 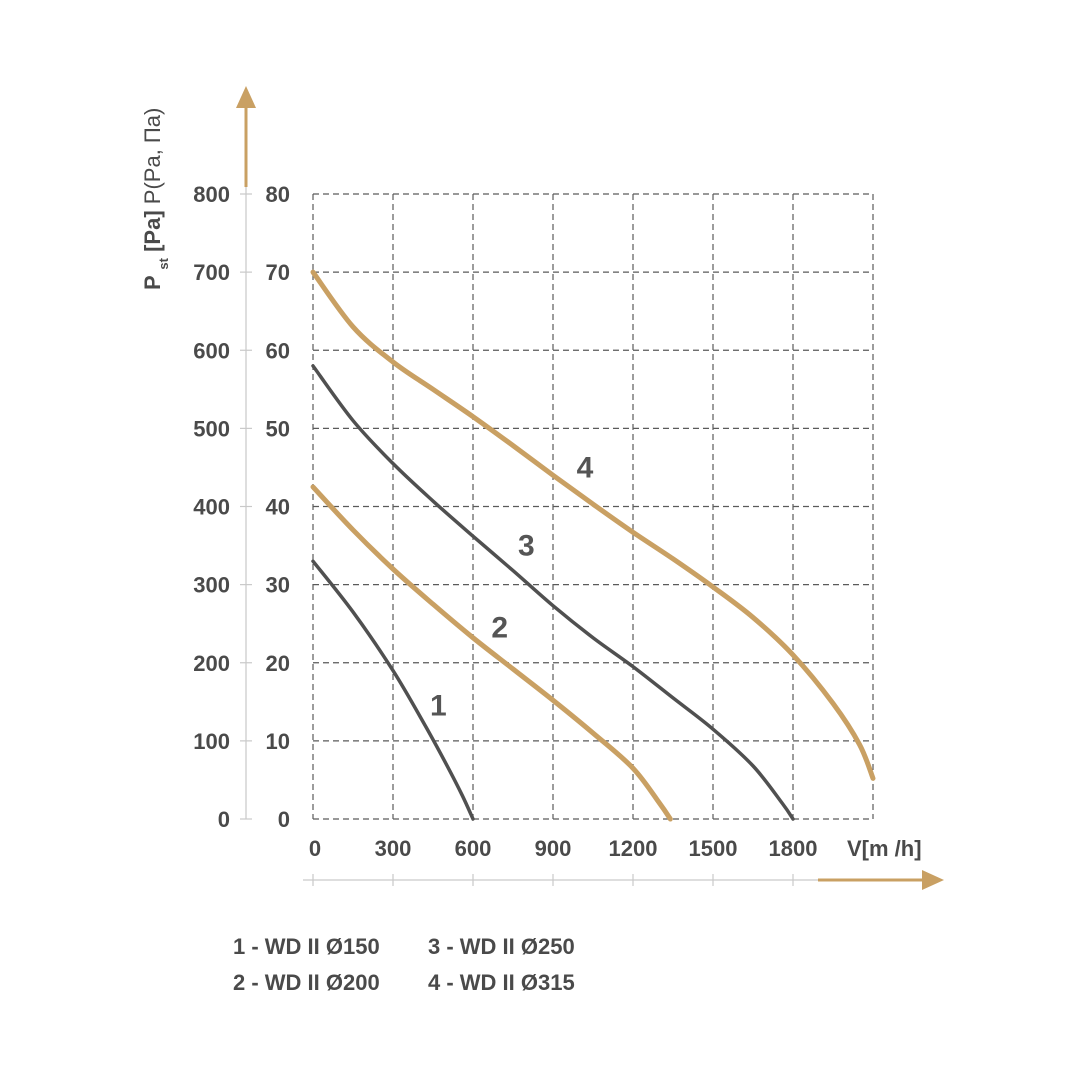 What do you see at coordinates (152, 283) in the screenshot?
I see `y-axis-title-main: P` at bounding box center [152, 283].